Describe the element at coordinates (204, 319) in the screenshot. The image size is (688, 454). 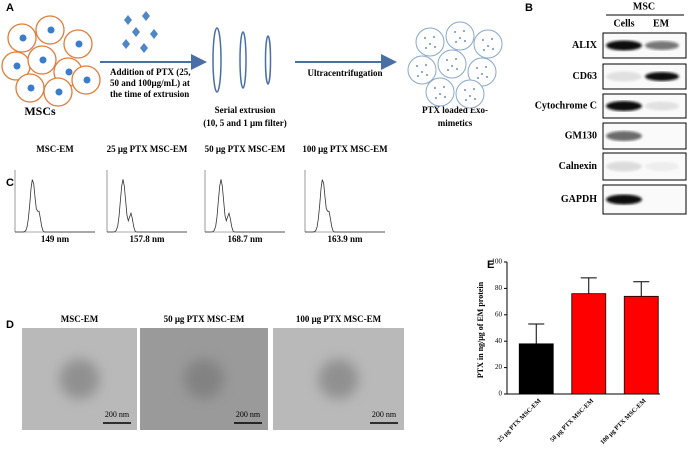
I see `image-title: 50 μg PTX MSC-EM` at that location.